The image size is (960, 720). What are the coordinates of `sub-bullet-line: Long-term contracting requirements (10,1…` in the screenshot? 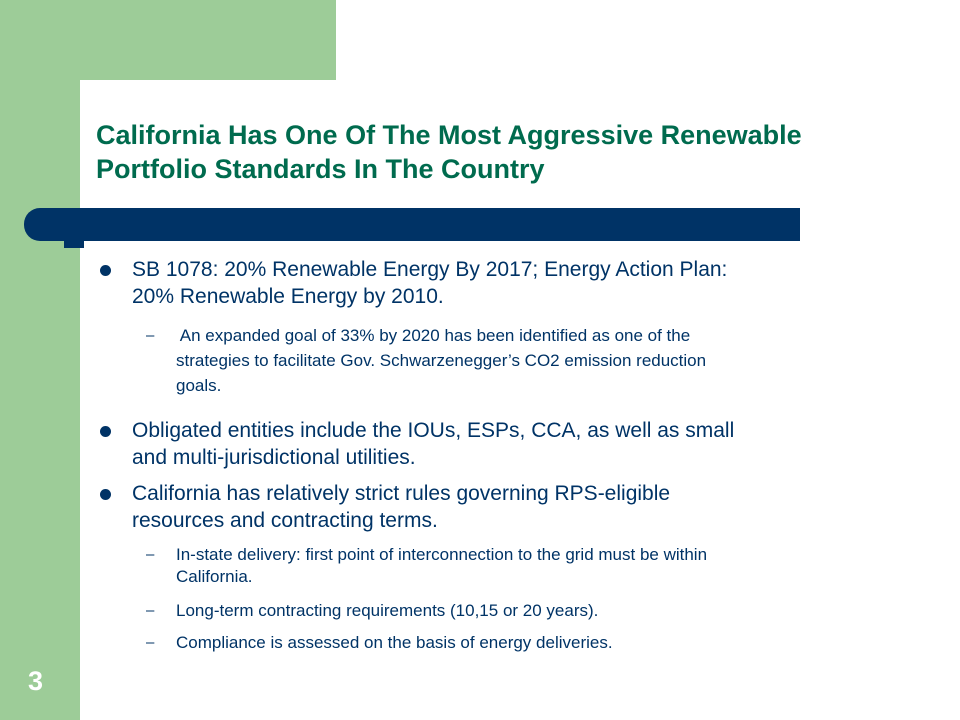 It's located at (387, 610).